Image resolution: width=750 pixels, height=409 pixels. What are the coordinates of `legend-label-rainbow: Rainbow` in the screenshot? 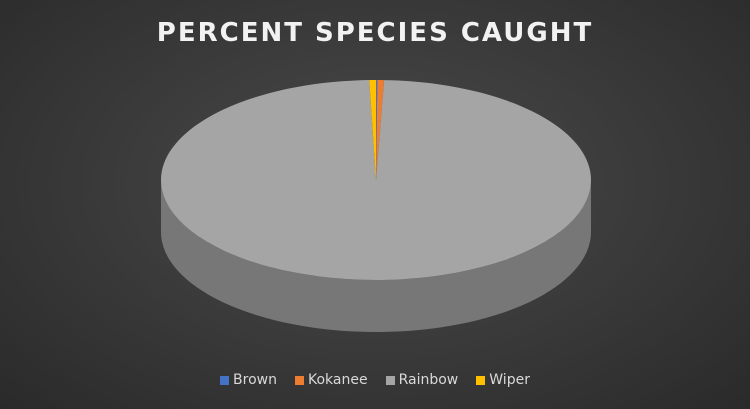 It's located at (428, 380).